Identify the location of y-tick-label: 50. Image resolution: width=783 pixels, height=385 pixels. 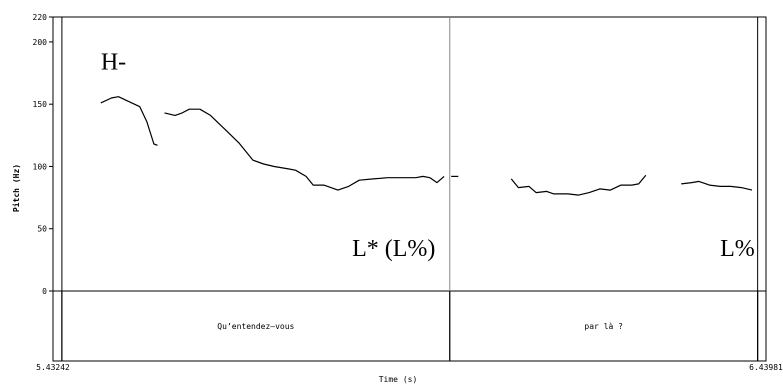
(42, 229).